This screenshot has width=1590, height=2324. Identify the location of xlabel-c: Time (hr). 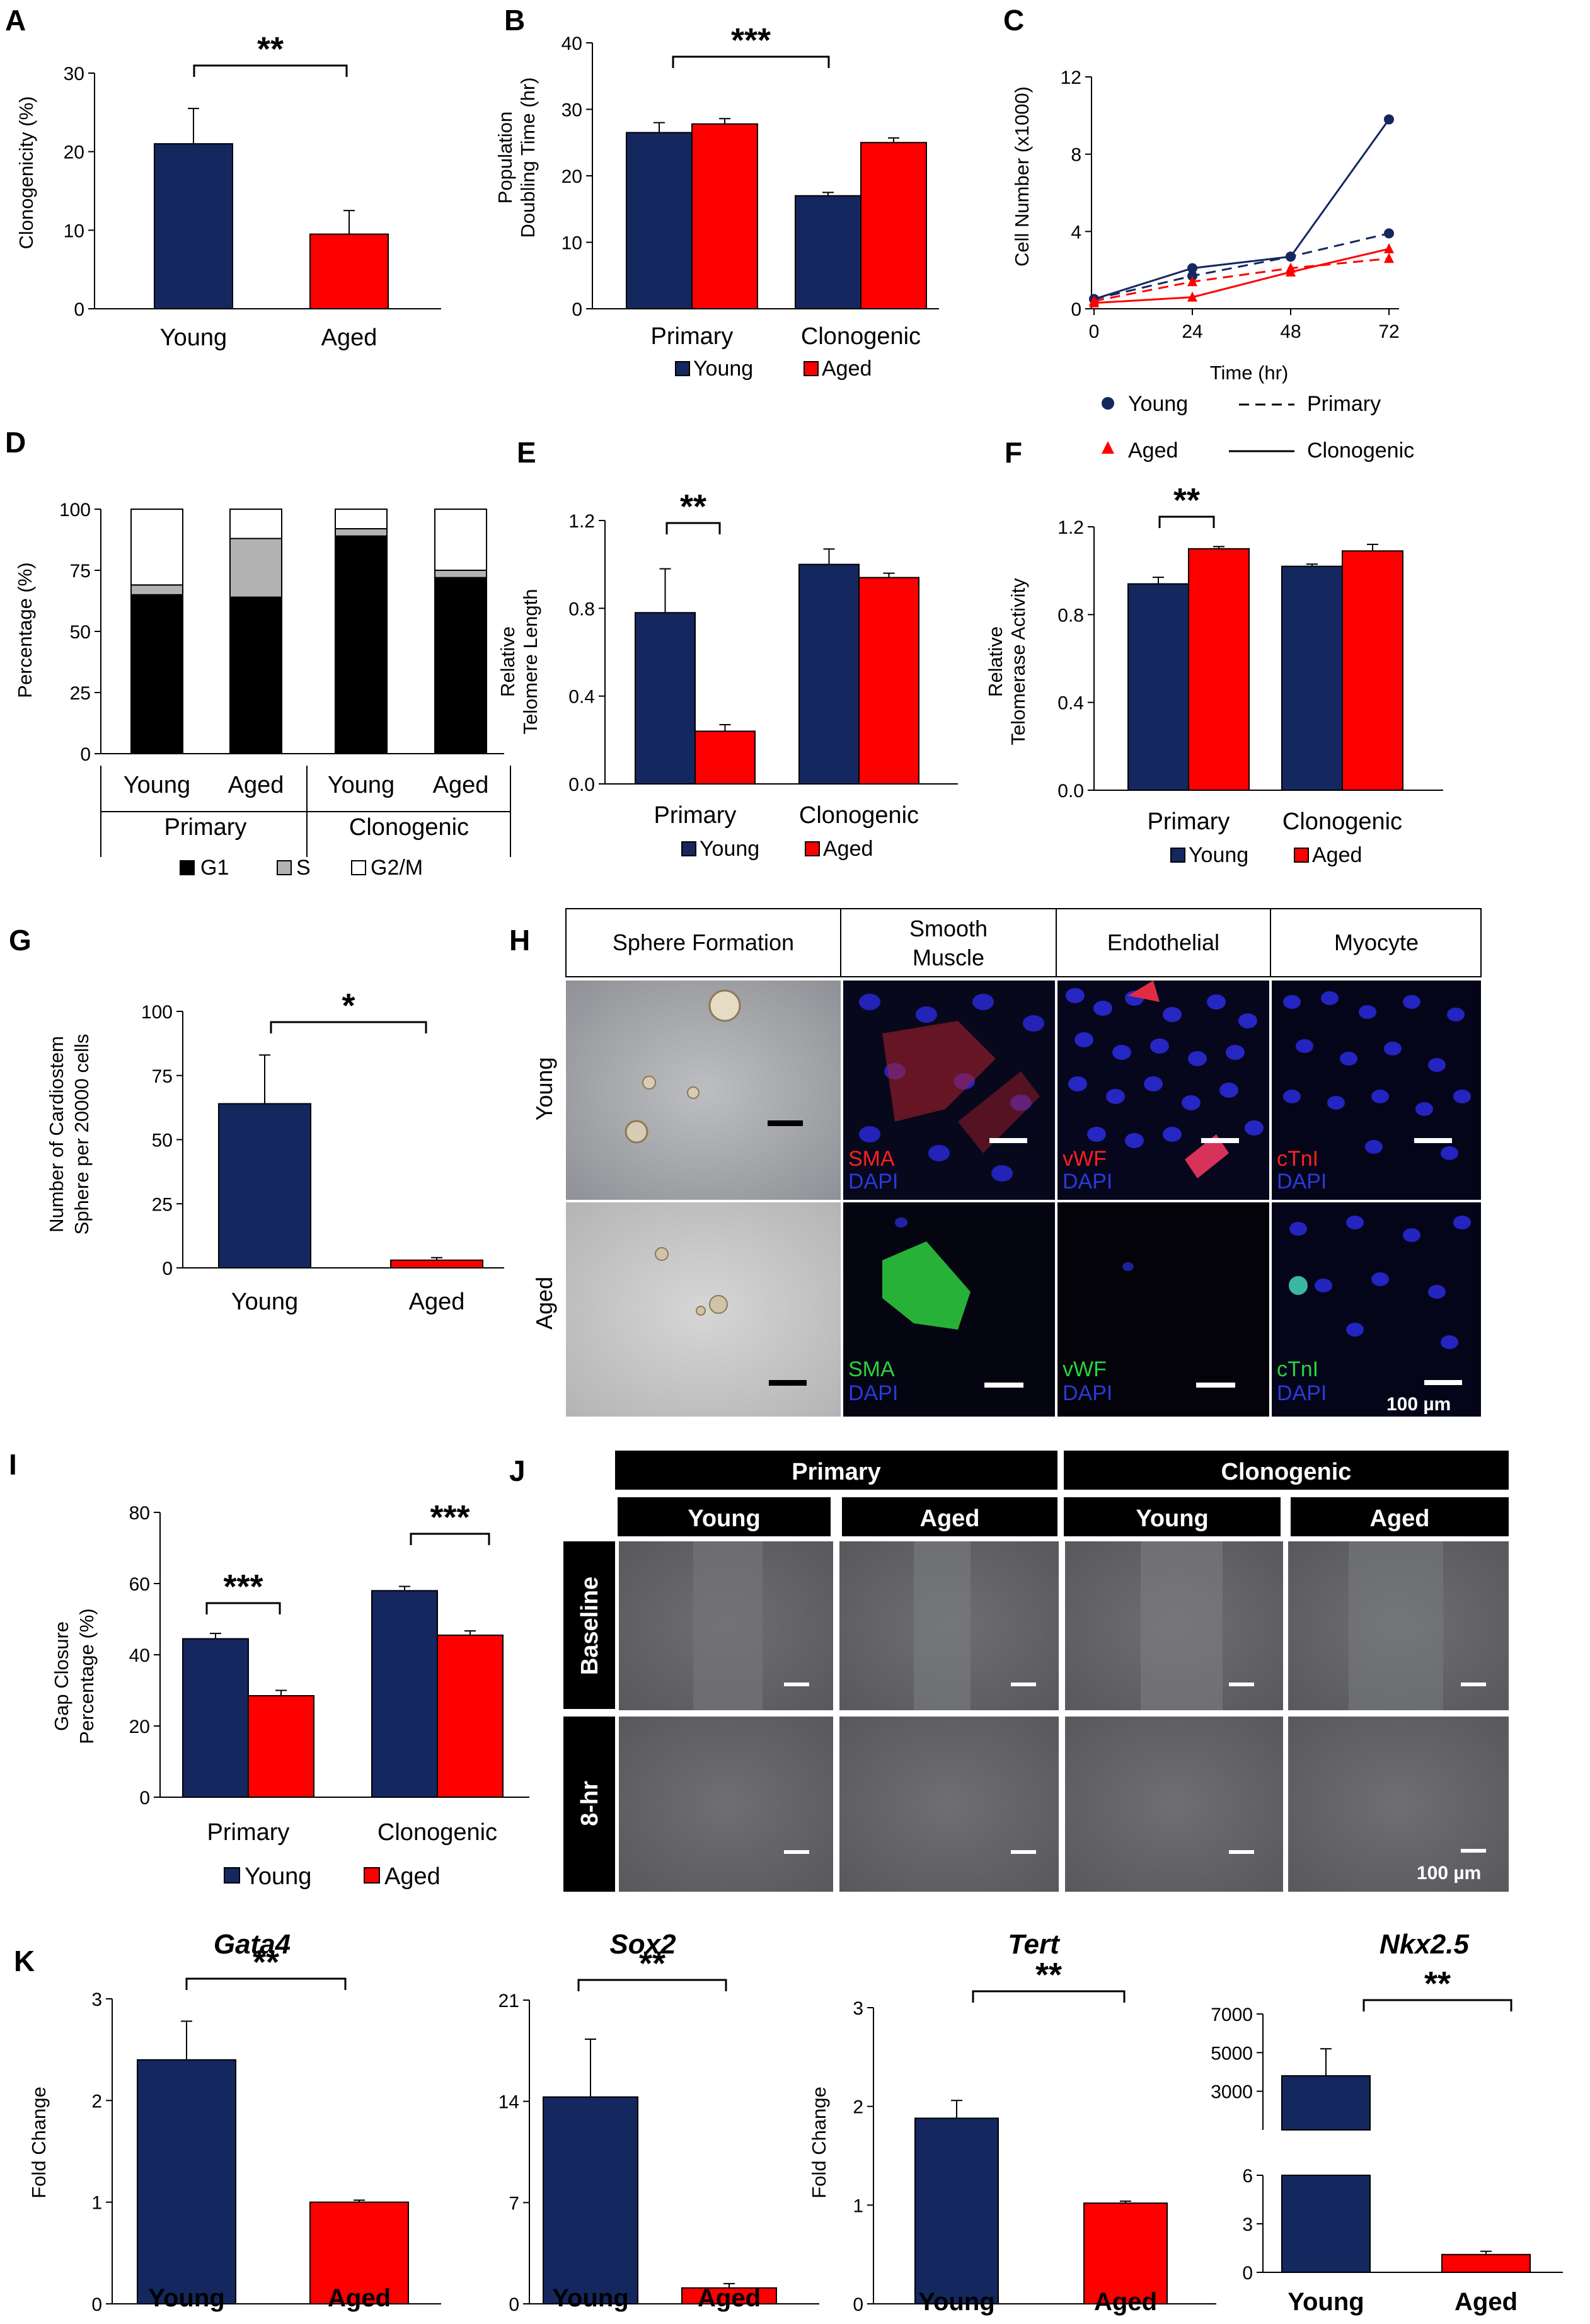
(1249, 373).